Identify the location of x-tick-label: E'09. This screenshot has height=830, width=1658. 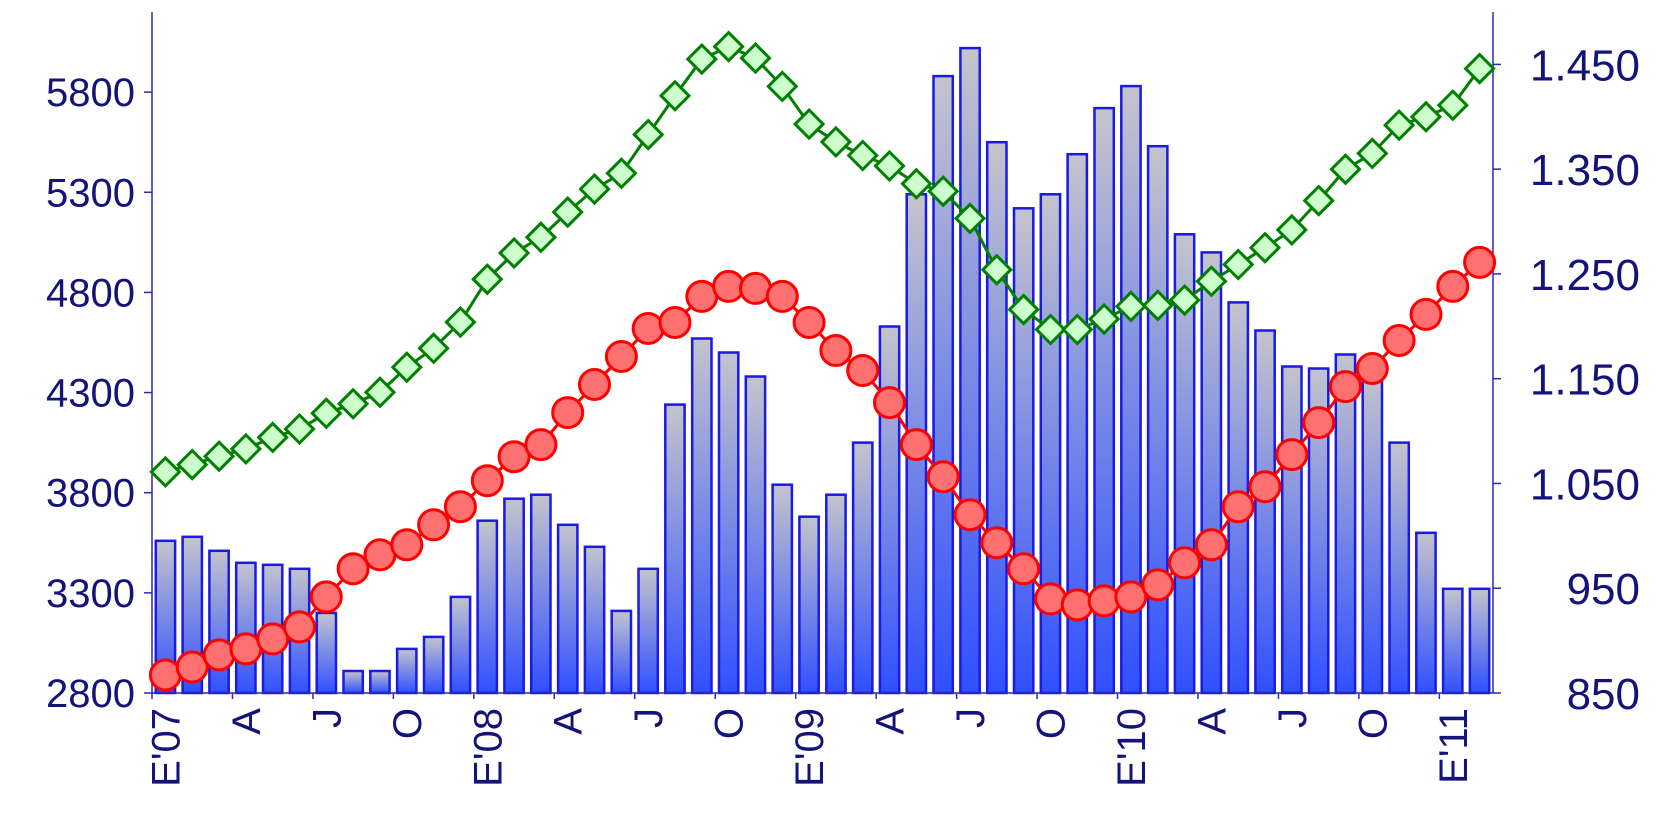
(810, 747).